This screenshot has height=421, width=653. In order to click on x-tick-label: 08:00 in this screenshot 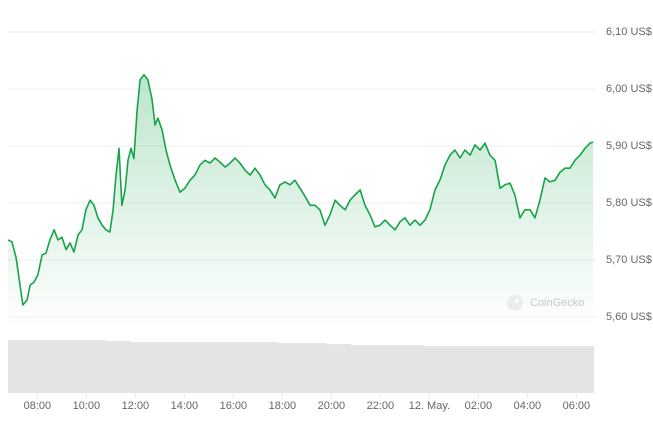, I will do `click(38, 406)`.